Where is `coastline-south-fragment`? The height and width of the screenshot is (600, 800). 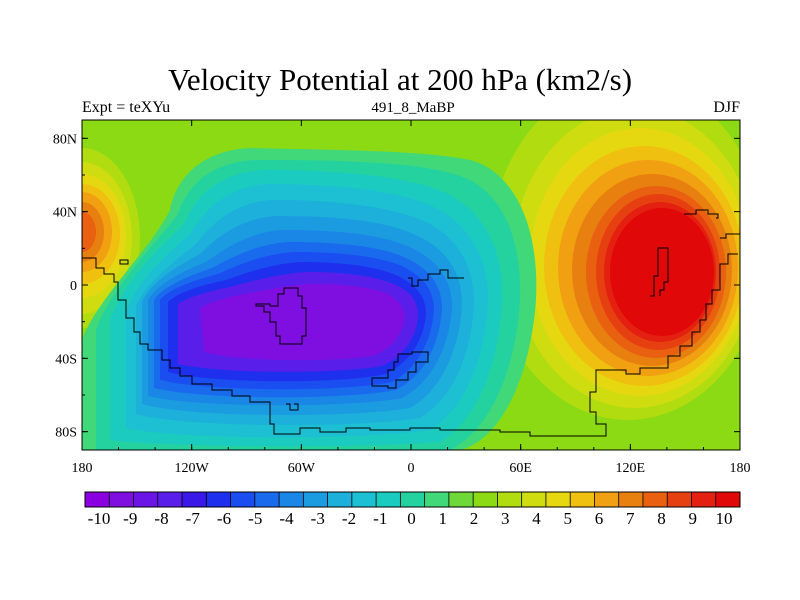 coastline-south-fragment is located at coordinates (292, 407).